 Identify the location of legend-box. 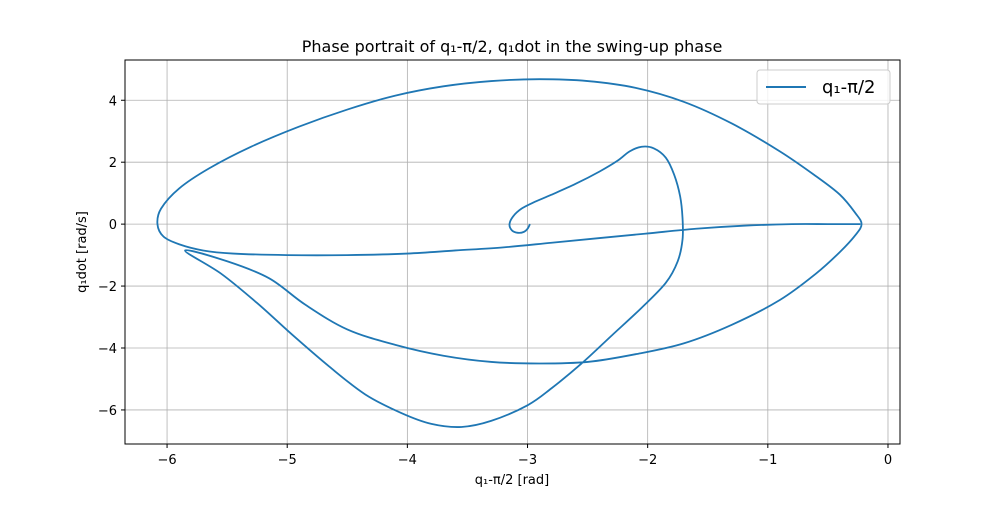
(823, 87).